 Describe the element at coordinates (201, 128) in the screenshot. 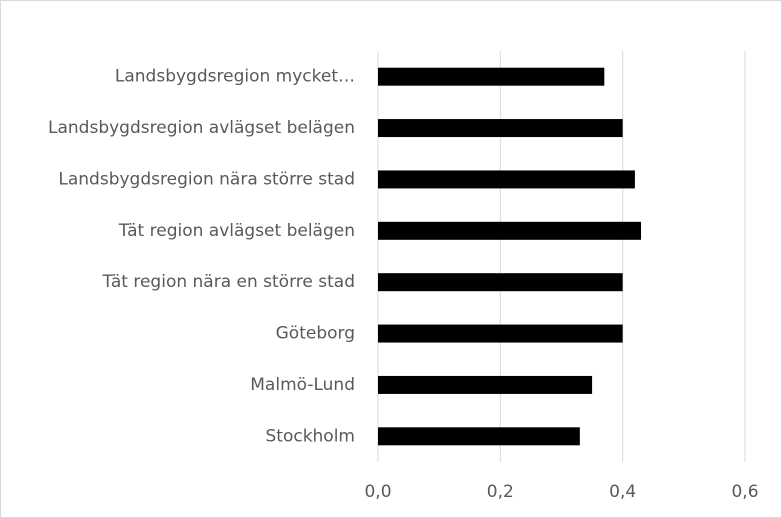

I see `y-tick-label: Landsbygdsregion avlägset belägen` at that location.